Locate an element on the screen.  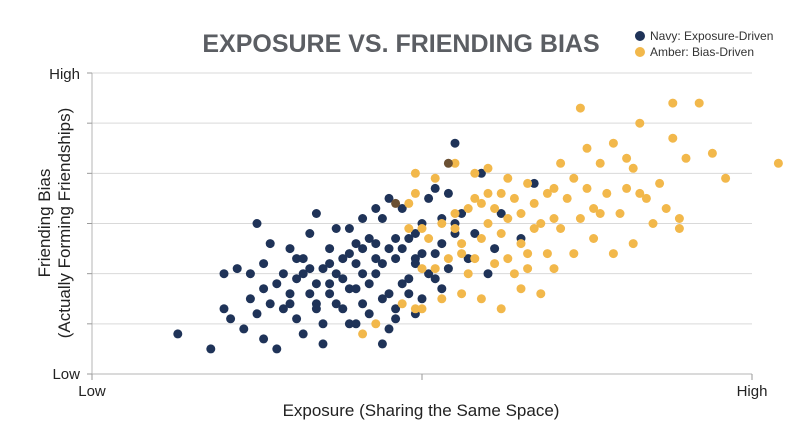
x-axis-title: Exposure (Sharing the Same Space) is located at coordinates (421, 410).